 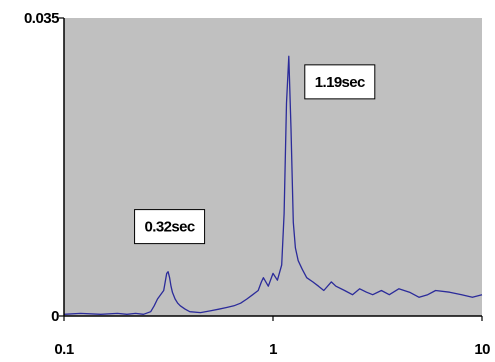 I want to click on x-tick-label: 1, so click(x=273, y=349).